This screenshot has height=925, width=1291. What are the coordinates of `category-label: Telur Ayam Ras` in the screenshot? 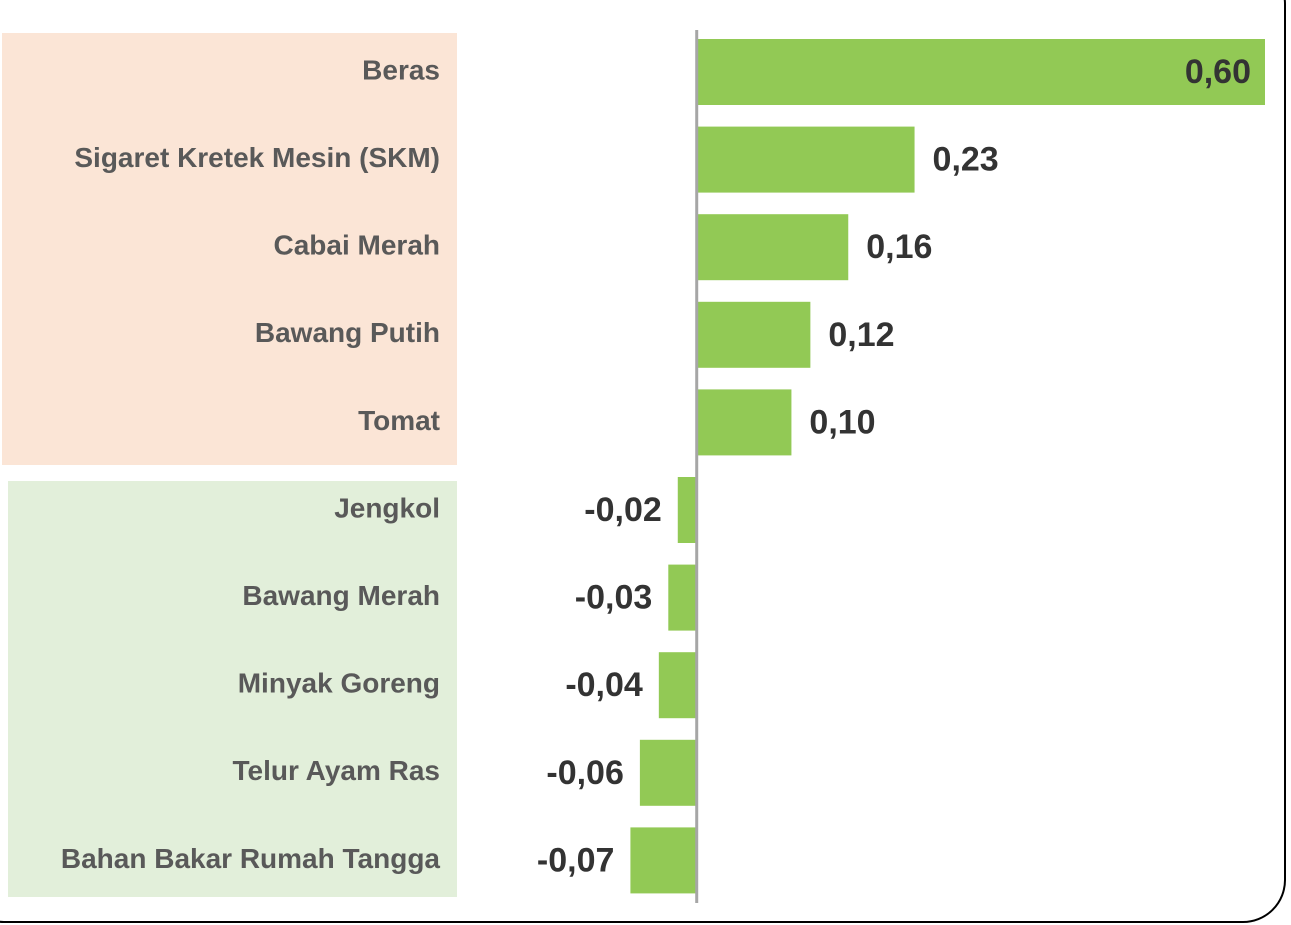 It's located at (336, 770).